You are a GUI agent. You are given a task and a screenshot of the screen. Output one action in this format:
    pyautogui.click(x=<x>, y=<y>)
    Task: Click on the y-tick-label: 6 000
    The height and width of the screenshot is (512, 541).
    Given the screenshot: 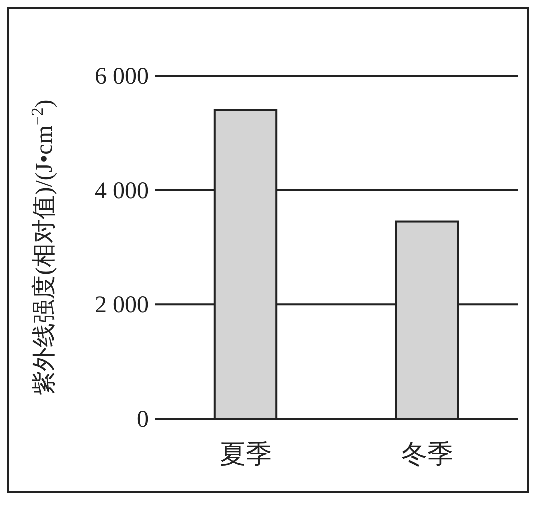 What is the action you would take?
    pyautogui.click(x=122, y=77)
    